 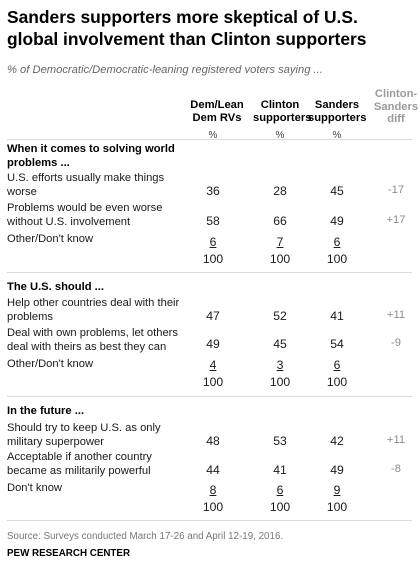 What do you see at coordinates (396, 106) in the screenshot?
I see `column-header-diff: Clinton-Sanders diff` at bounding box center [396, 106].